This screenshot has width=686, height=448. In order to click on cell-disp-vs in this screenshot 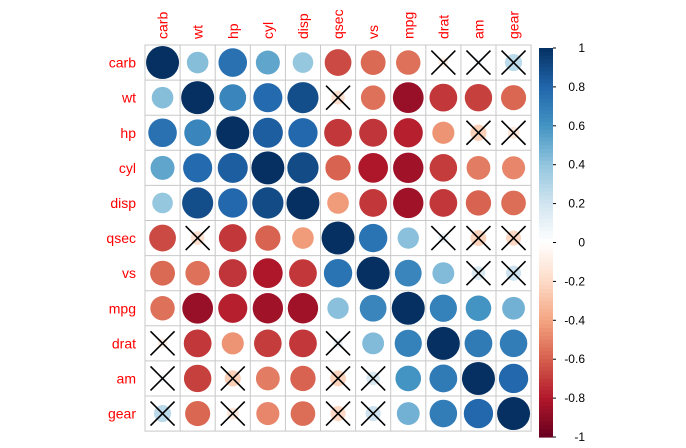, I will do `click(373, 203)`.